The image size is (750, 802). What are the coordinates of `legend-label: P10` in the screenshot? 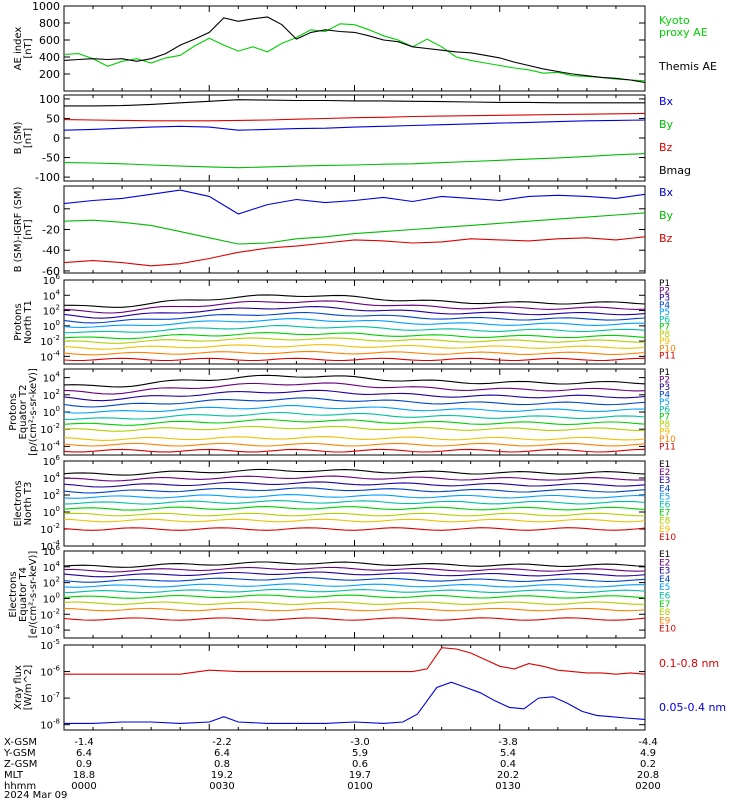 It's located at (667, 440).